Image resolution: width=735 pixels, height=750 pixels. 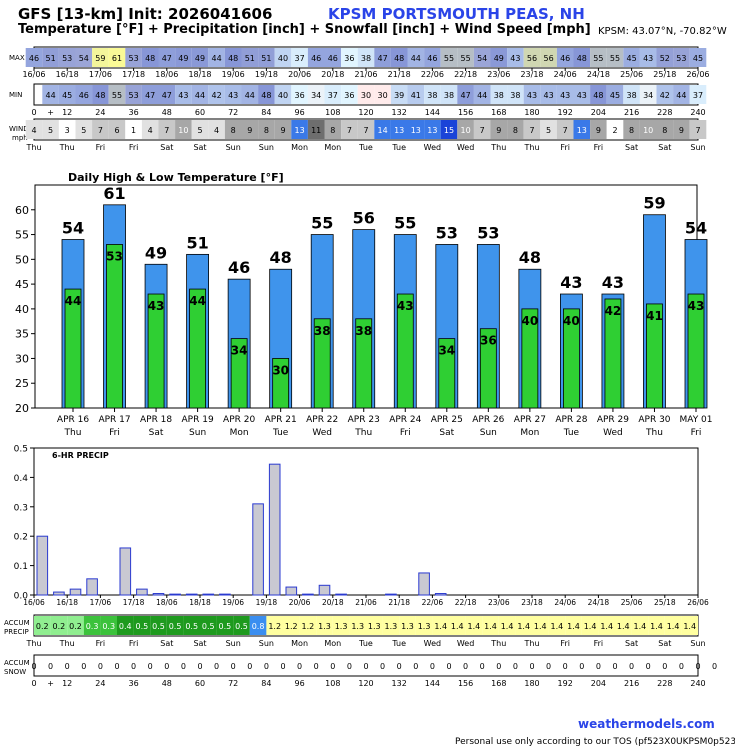 I want to click on low-temp-label: 40, so click(x=530, y=321).